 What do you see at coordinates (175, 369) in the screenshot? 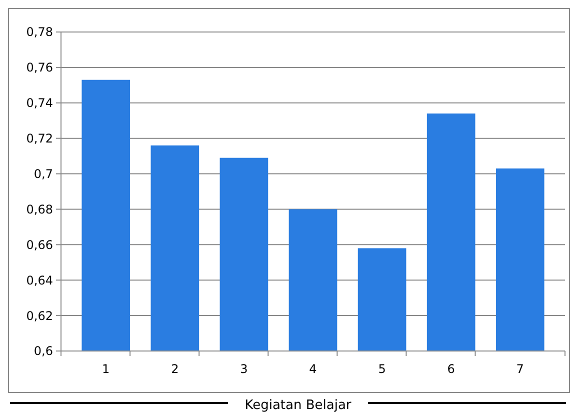
I see `x-tick-label: 2` at bounding box center [175, 369].